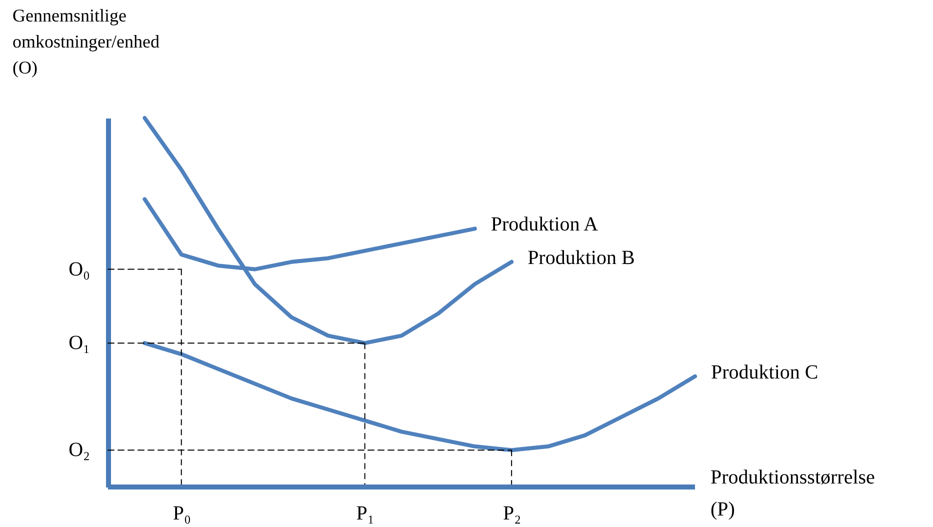  I want to click on x-tick-label: P₀, so click(181, 513).